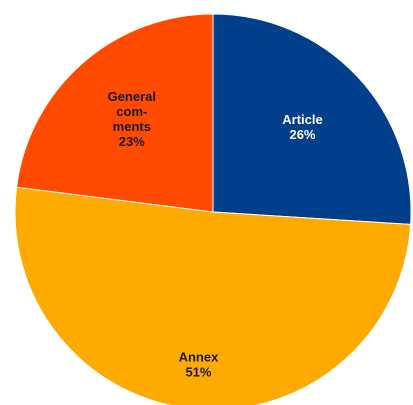  Describe the element at coordinates (132, 96) in the screenshot. I see `slice-name-line: General` at that location.